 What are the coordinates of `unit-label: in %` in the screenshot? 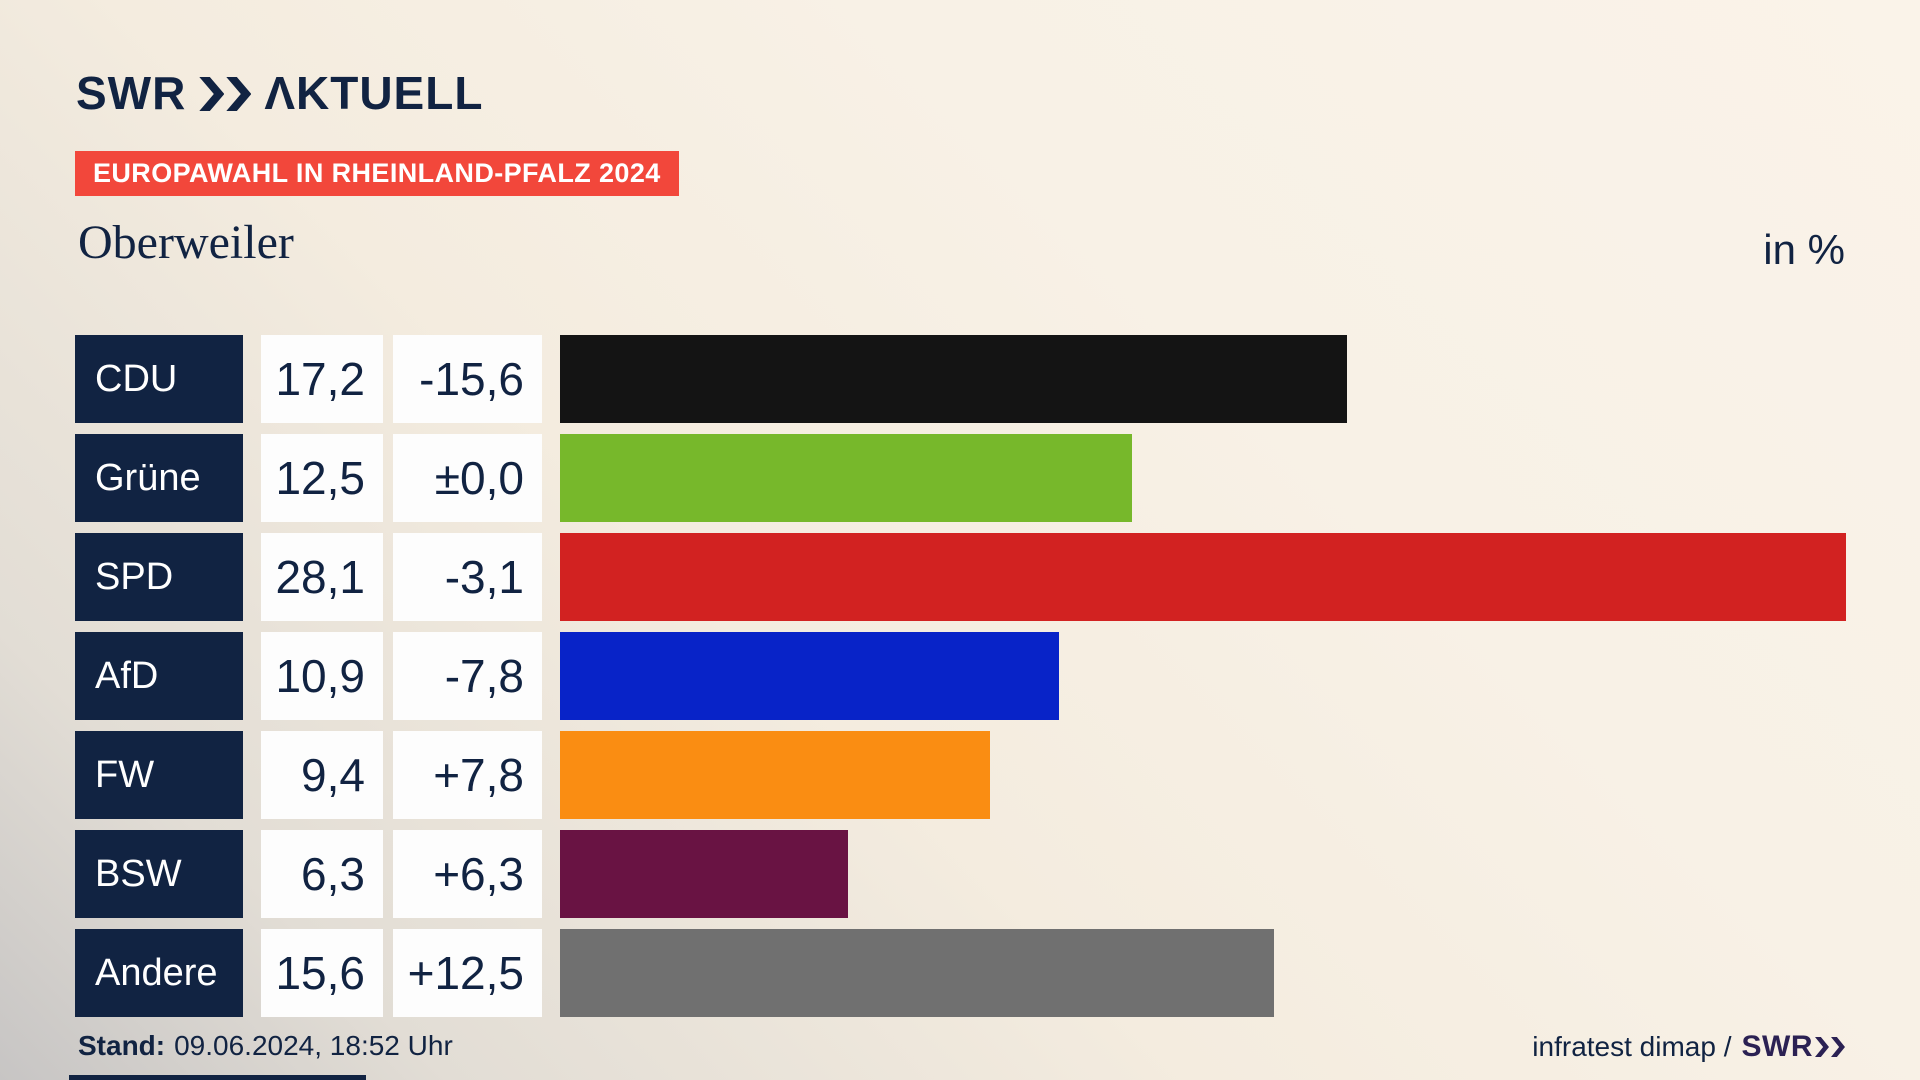 It's located at (1804, 249).